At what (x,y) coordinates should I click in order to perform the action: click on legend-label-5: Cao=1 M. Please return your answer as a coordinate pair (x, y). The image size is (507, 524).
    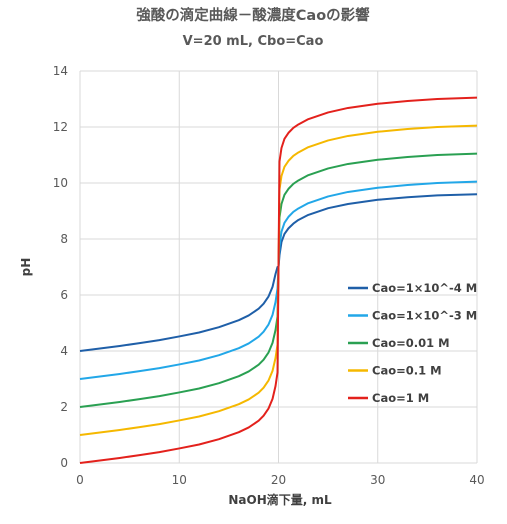
    Looking at the image, I should click on (400, 398).